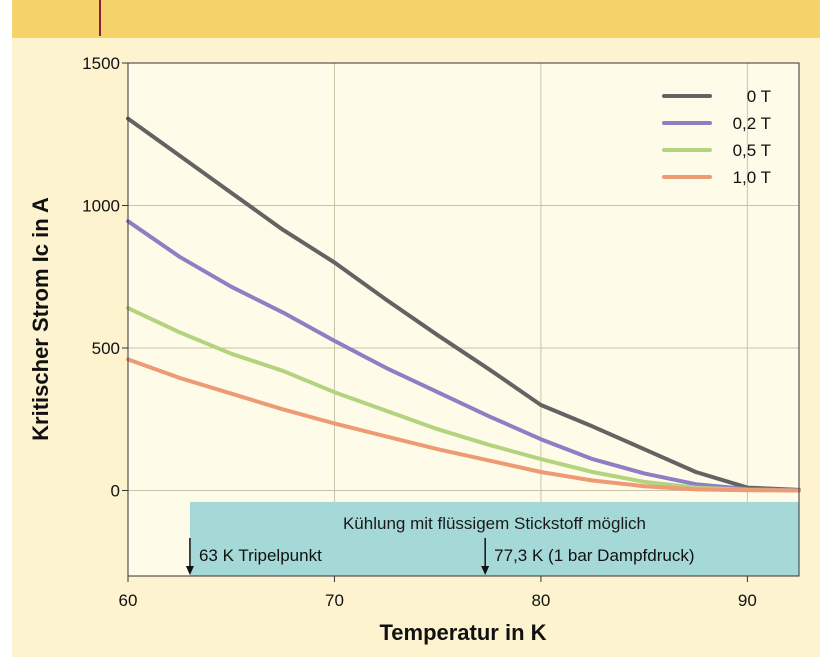 The image size is (822, 657). What do you see at coordinates (101, 206) in the screenshot?
I see `y-tick-label: 1000` at bounding box center [101, 206].